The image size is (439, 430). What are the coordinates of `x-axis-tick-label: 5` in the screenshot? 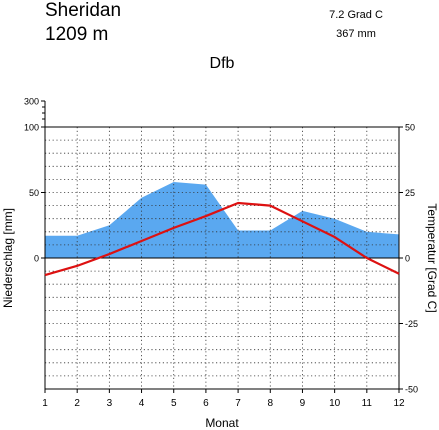 It's located at (174, 403).